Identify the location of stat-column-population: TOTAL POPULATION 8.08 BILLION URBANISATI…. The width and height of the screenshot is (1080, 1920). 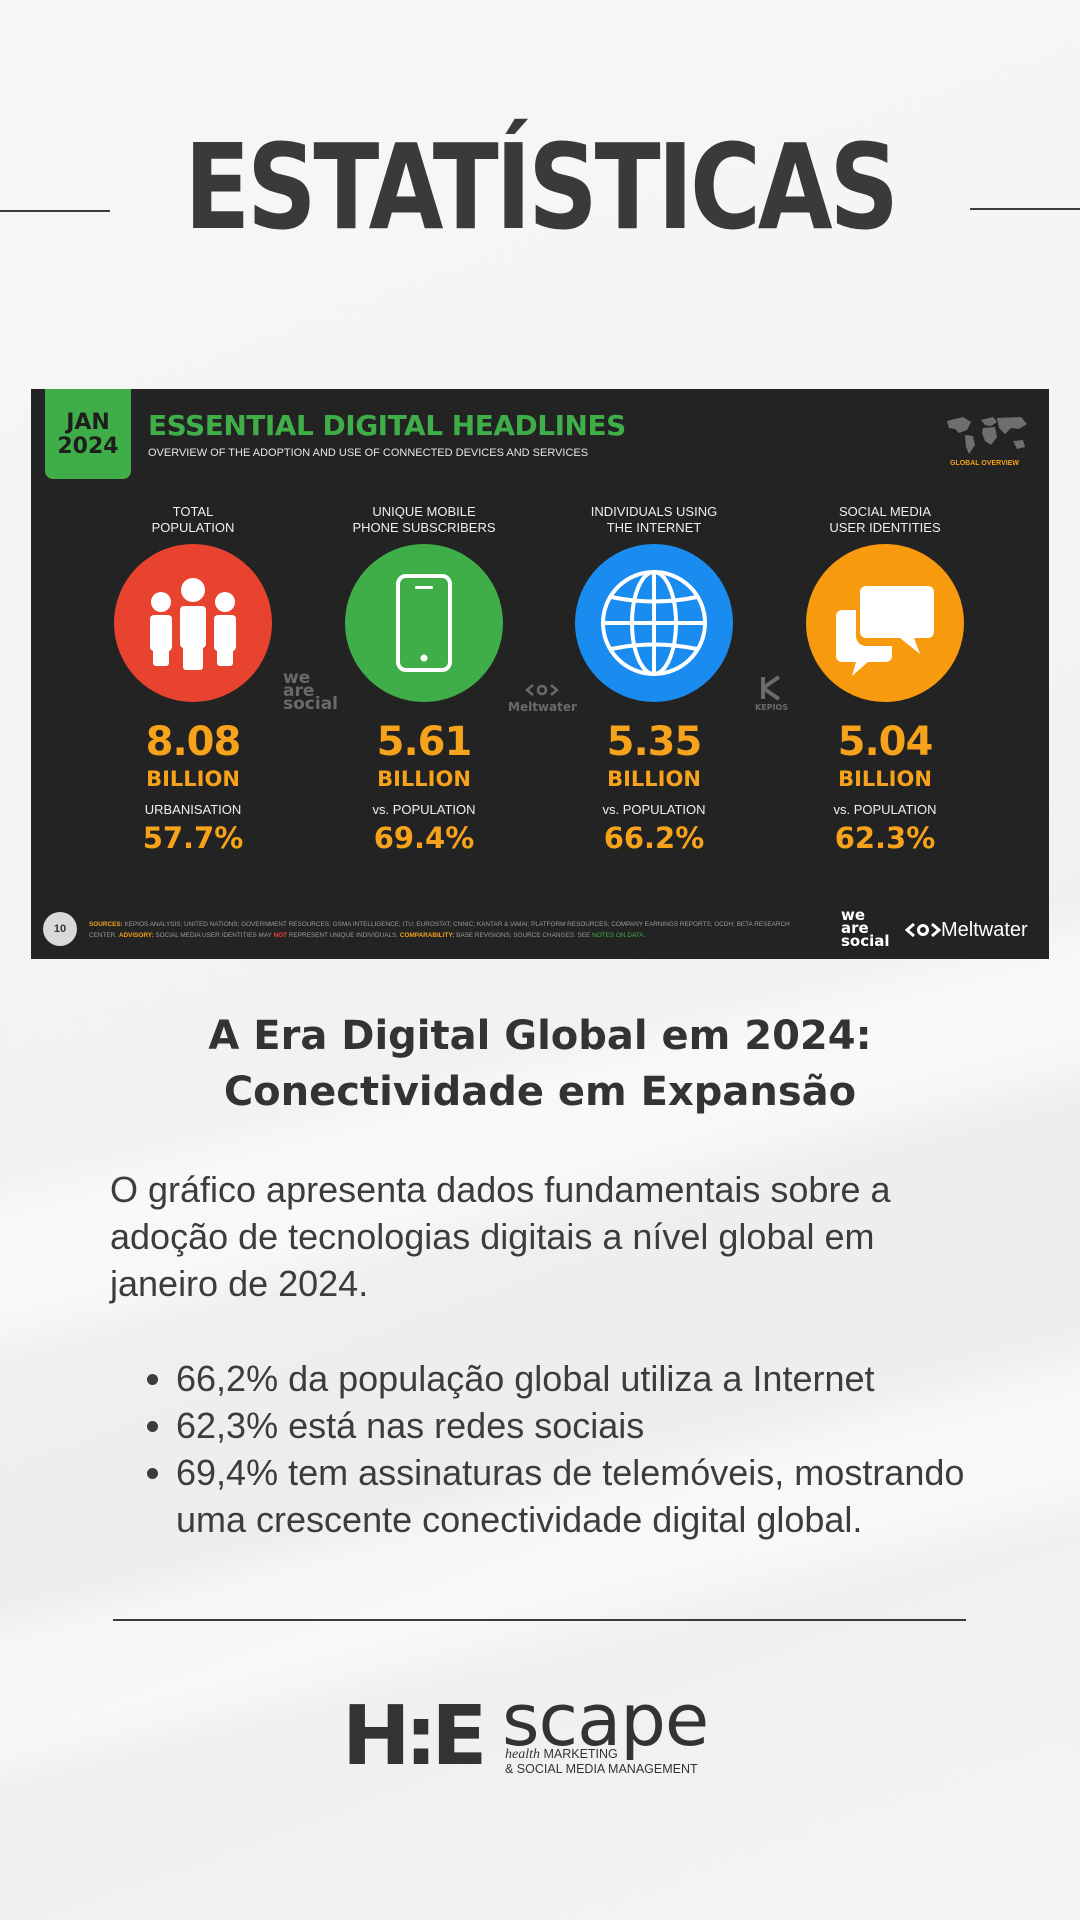
(193, 680).